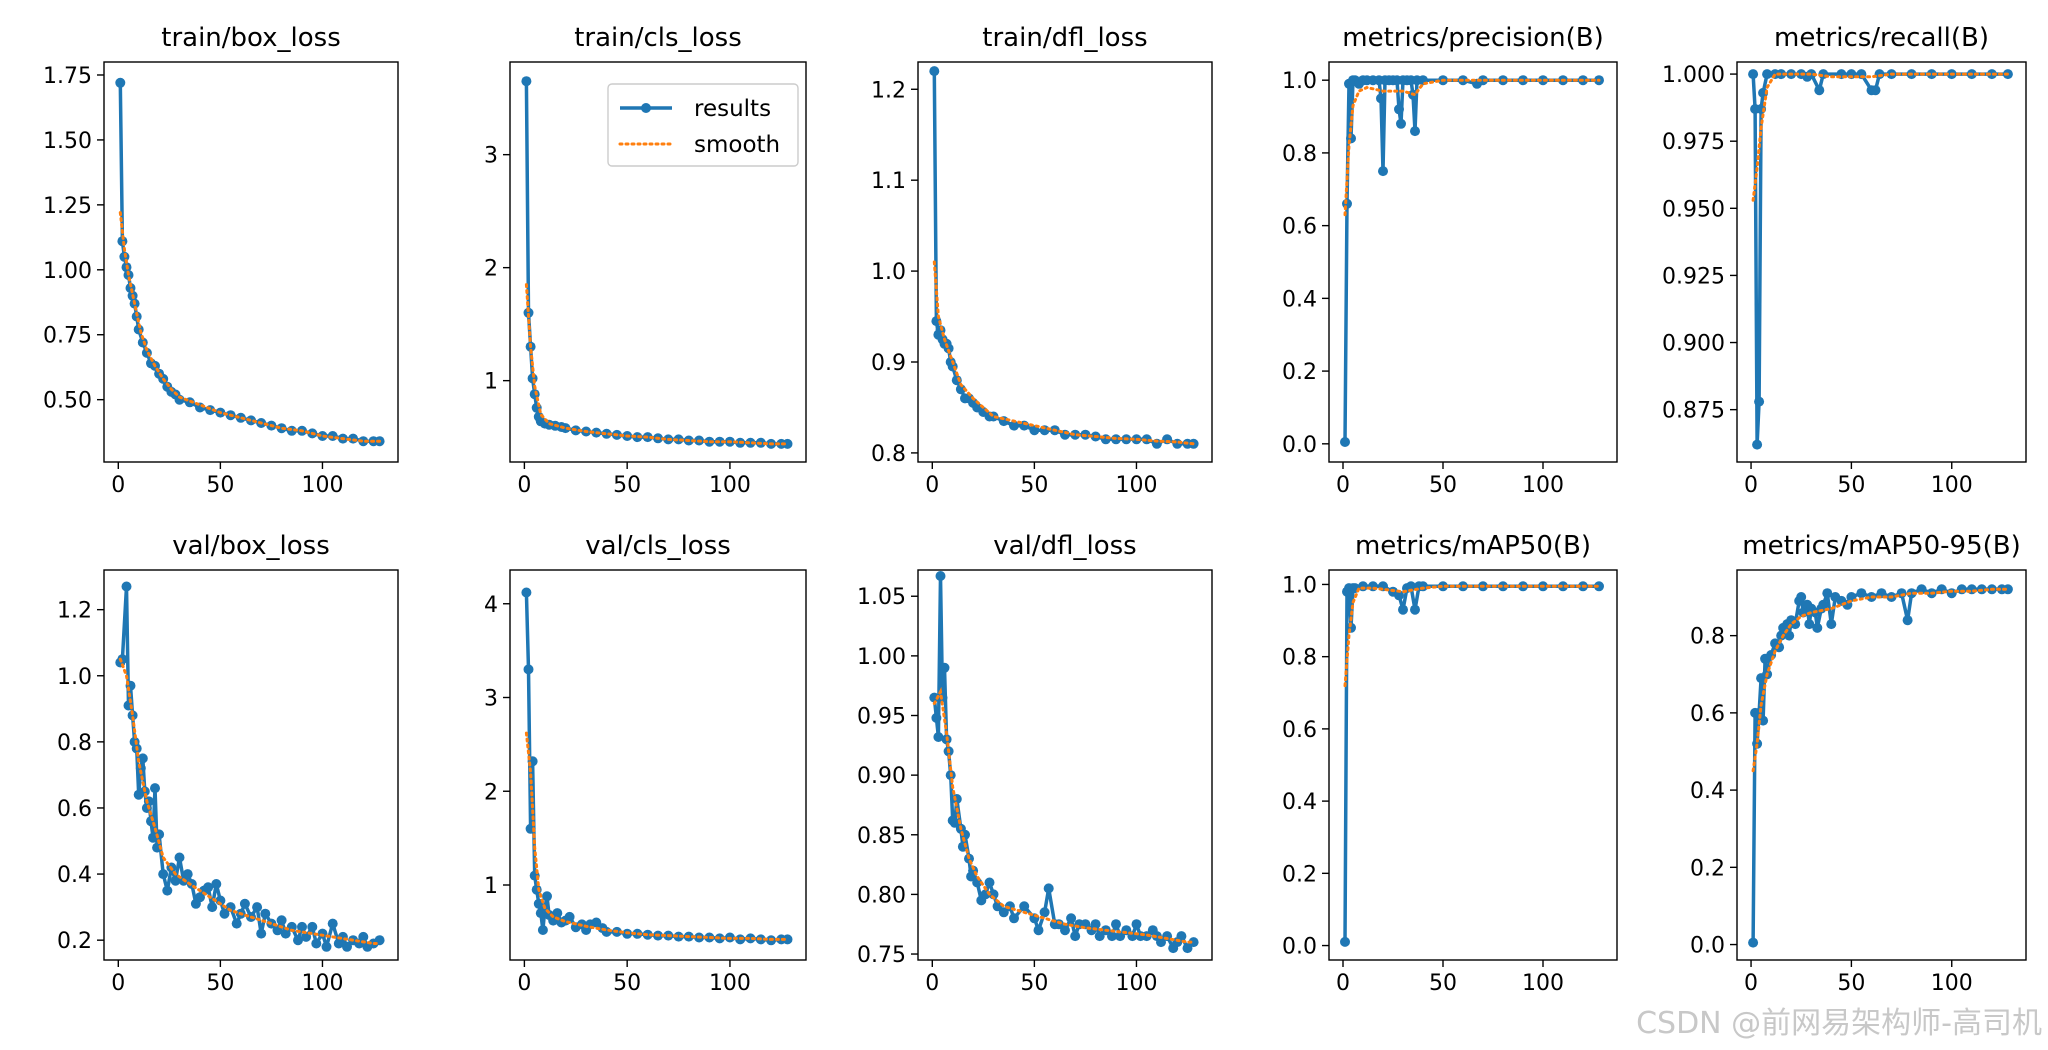 Image resolution: width=2048 pixels, height=1050 pixels. What do you see at coordinates (1839, 1023) in the screenshot?
I see `watermark: CSDN @前网易架构师-高司机` at bounding box center [1839, 1023].